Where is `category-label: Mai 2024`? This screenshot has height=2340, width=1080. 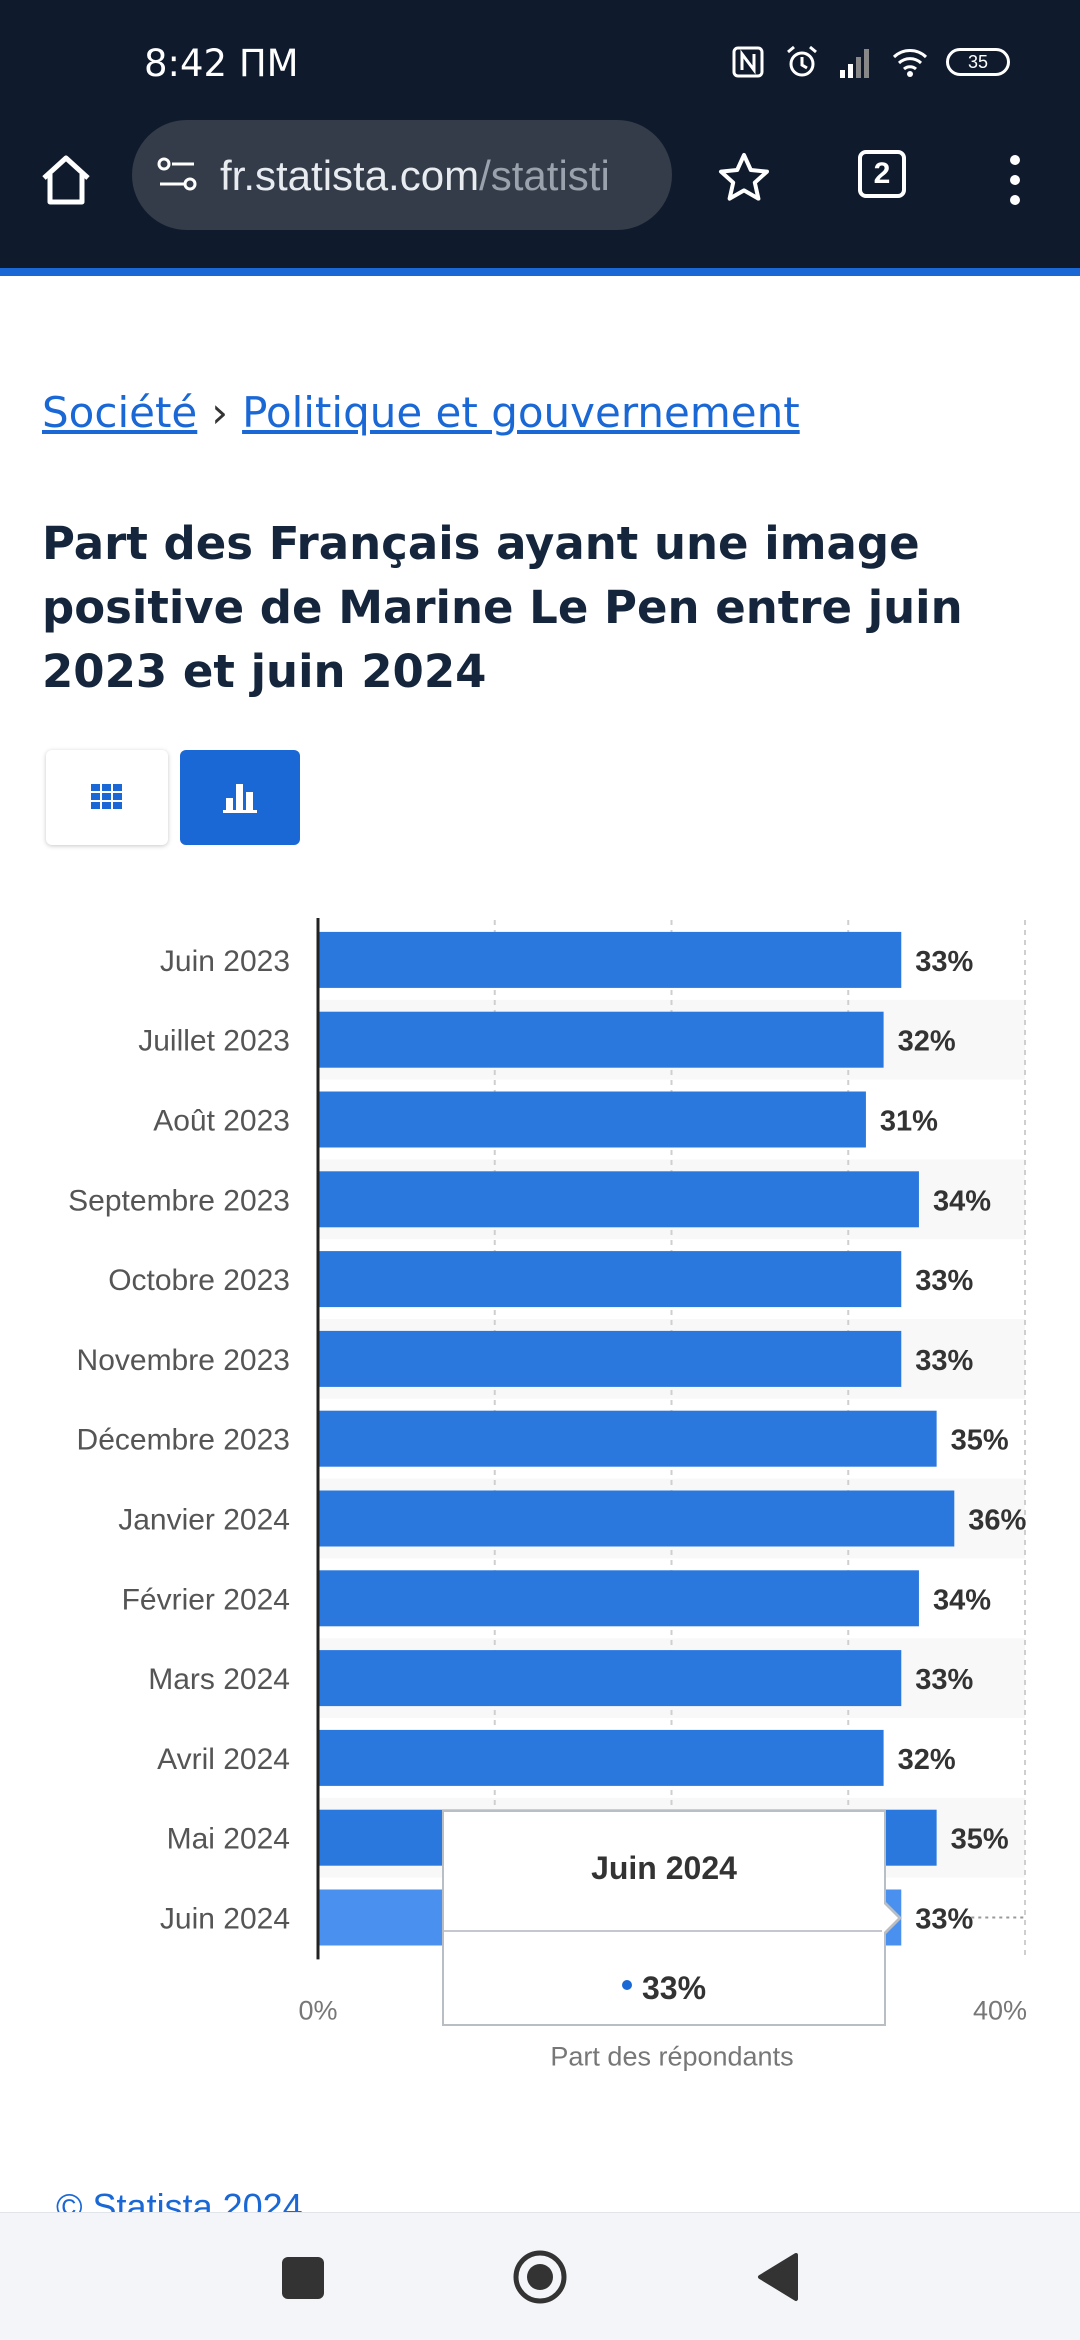
category-label: Mai 2024 is located at coordinates (228, 1839).